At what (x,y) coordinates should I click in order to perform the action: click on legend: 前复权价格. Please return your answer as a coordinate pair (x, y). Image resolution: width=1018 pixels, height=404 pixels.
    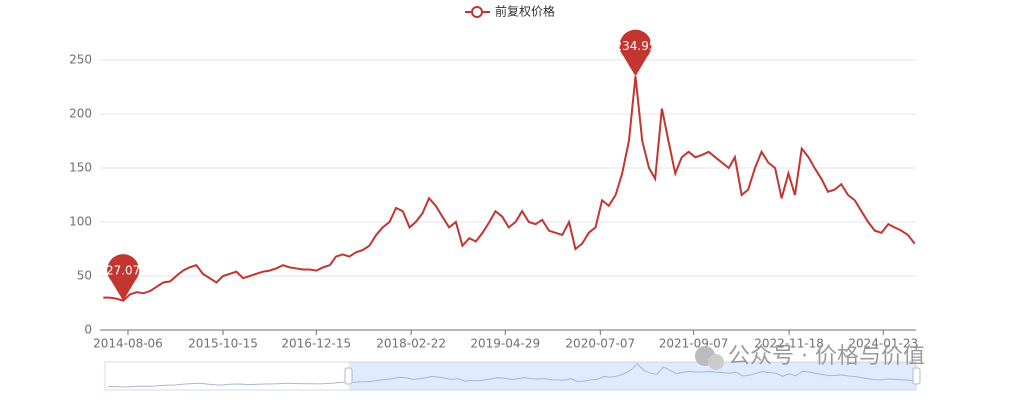
    Looking at the image, I should click on (510, 11).